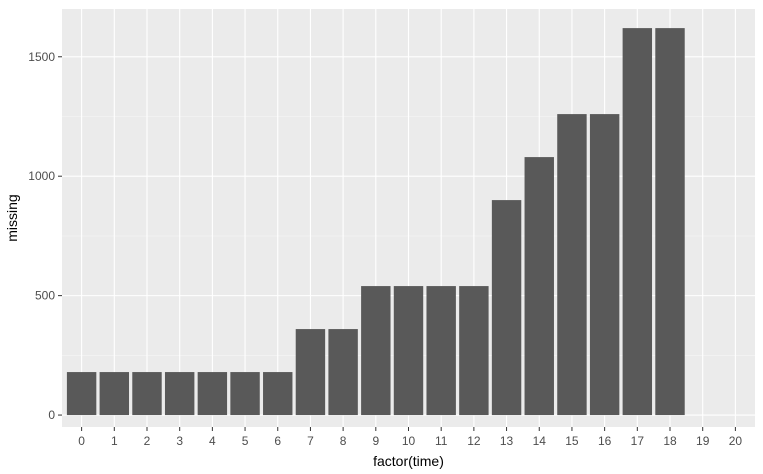 The width and height of the screenshot is (763, 474). I want to click on x-tick-label: 18, so click(670, 441).